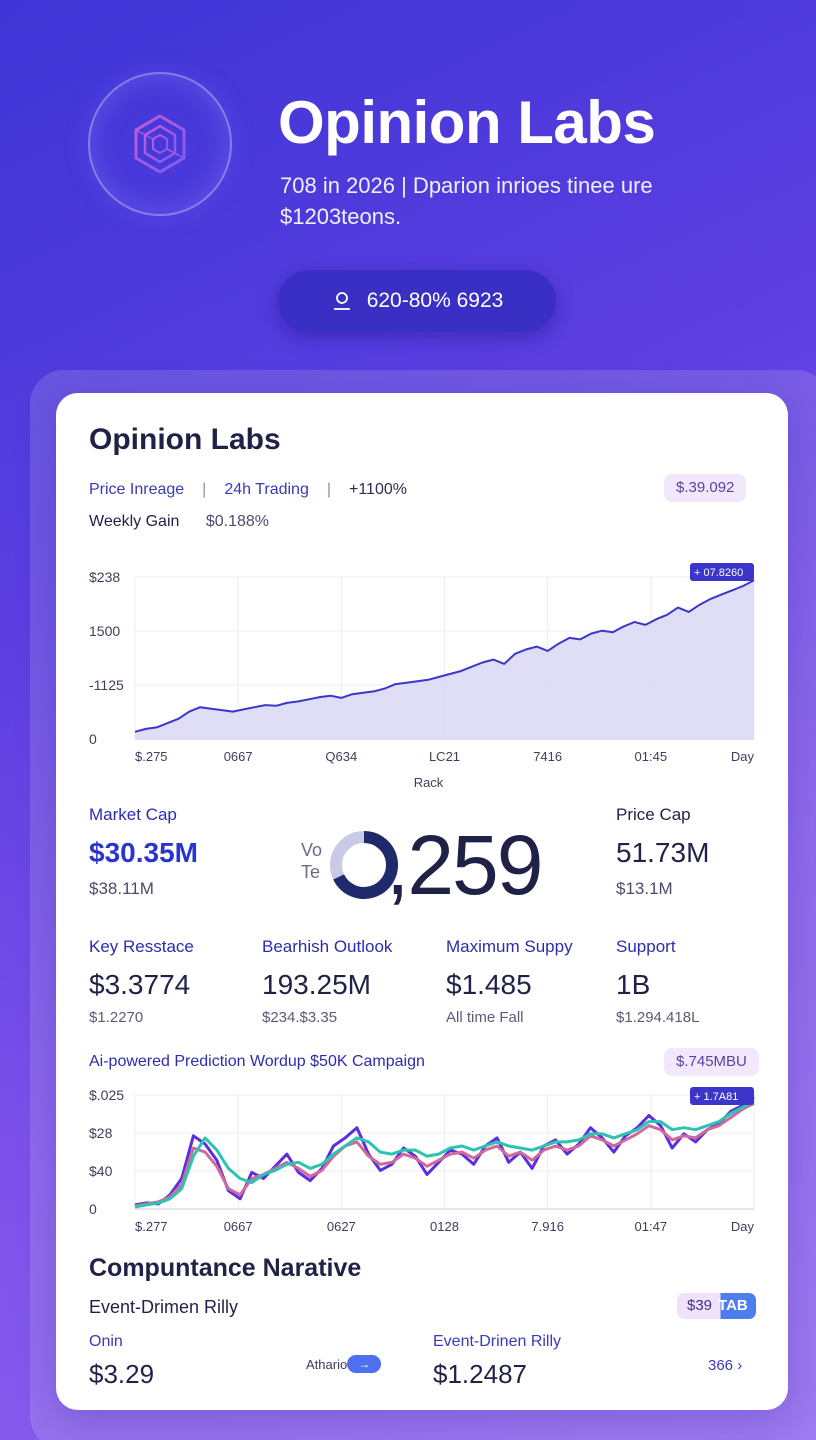  I want to click on y-tick-label: $238, so click(104, 577).